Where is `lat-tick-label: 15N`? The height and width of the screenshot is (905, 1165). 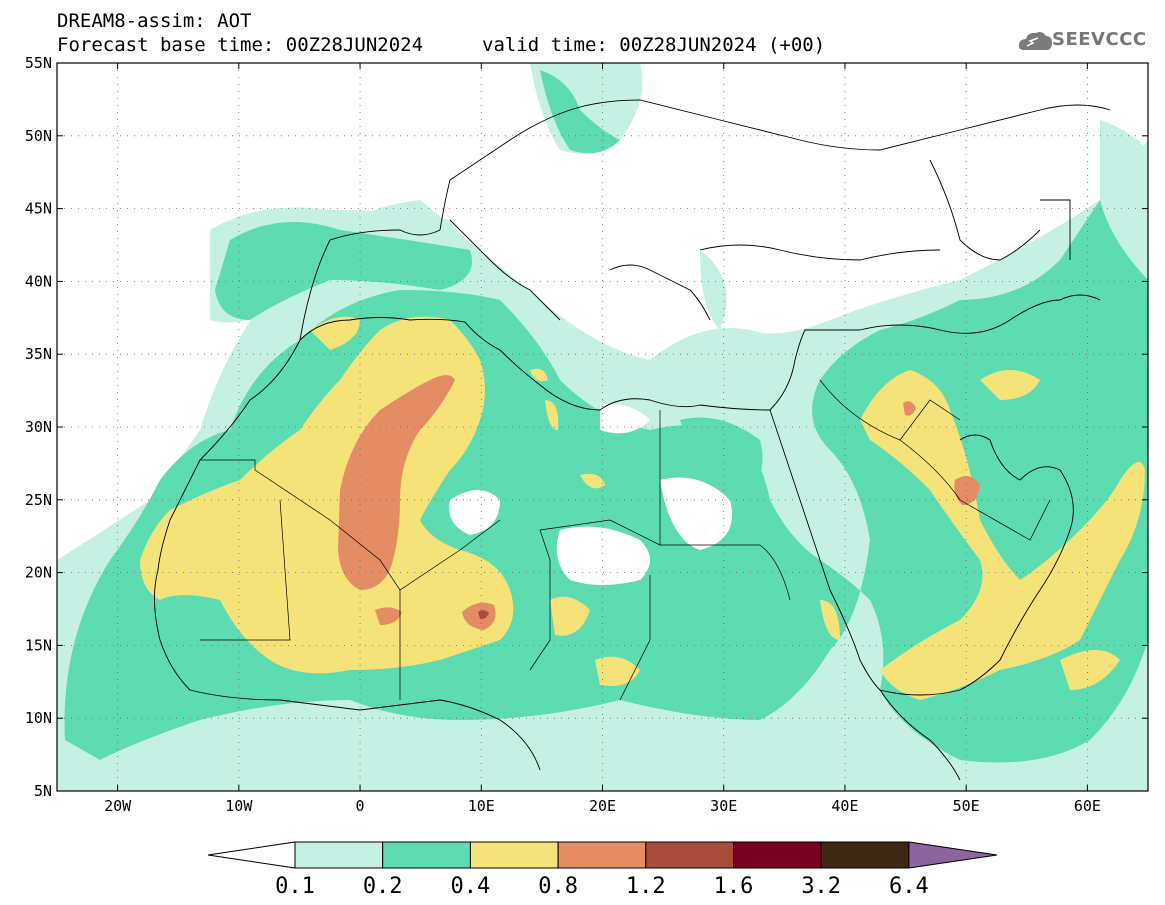 lat-tick-label: 15N is located at coordinates (38, 645).